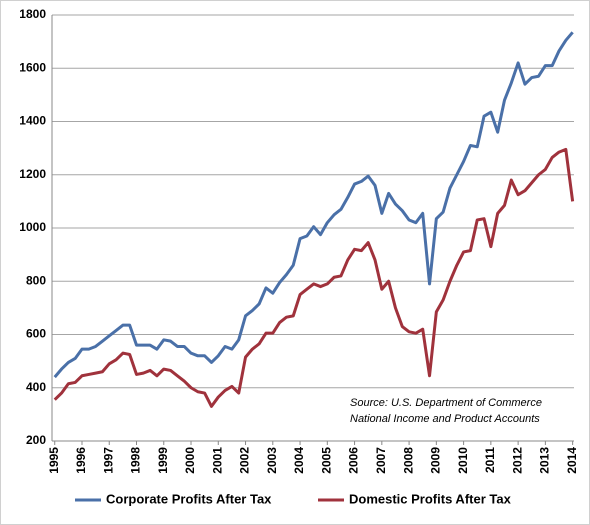 This screenshot has height=525, width=590. Describe the element at coordinates (163, 460) in the screenshot. I see `x-tick-label: 1999` at that location.